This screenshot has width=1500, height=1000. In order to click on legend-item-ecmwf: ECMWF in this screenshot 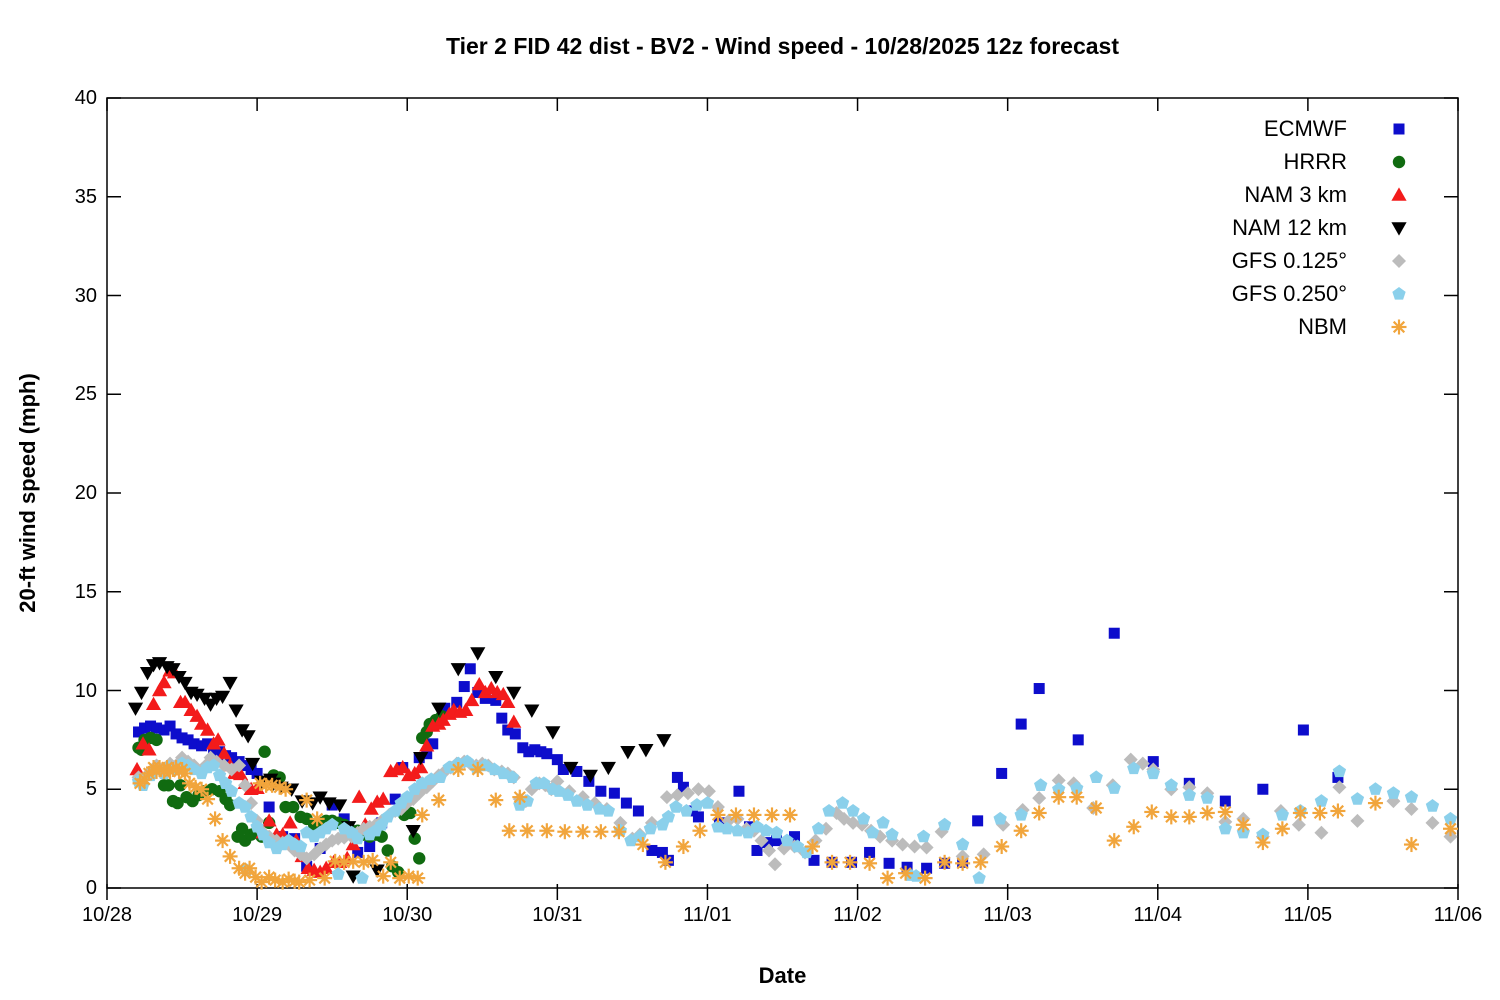, I will do `click(1323, 128)`.